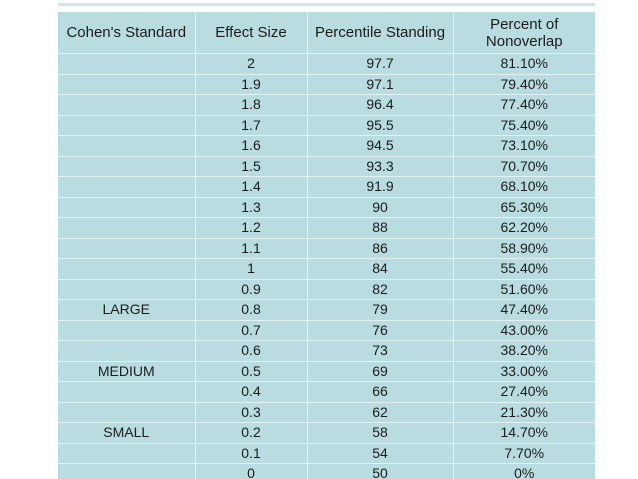 This screenshot has height=479, width=638. Describe the element at coordinates (523, 84) in the screenshot. I see `cell-percent-of-nonoverlap: 79.40%` at that location.